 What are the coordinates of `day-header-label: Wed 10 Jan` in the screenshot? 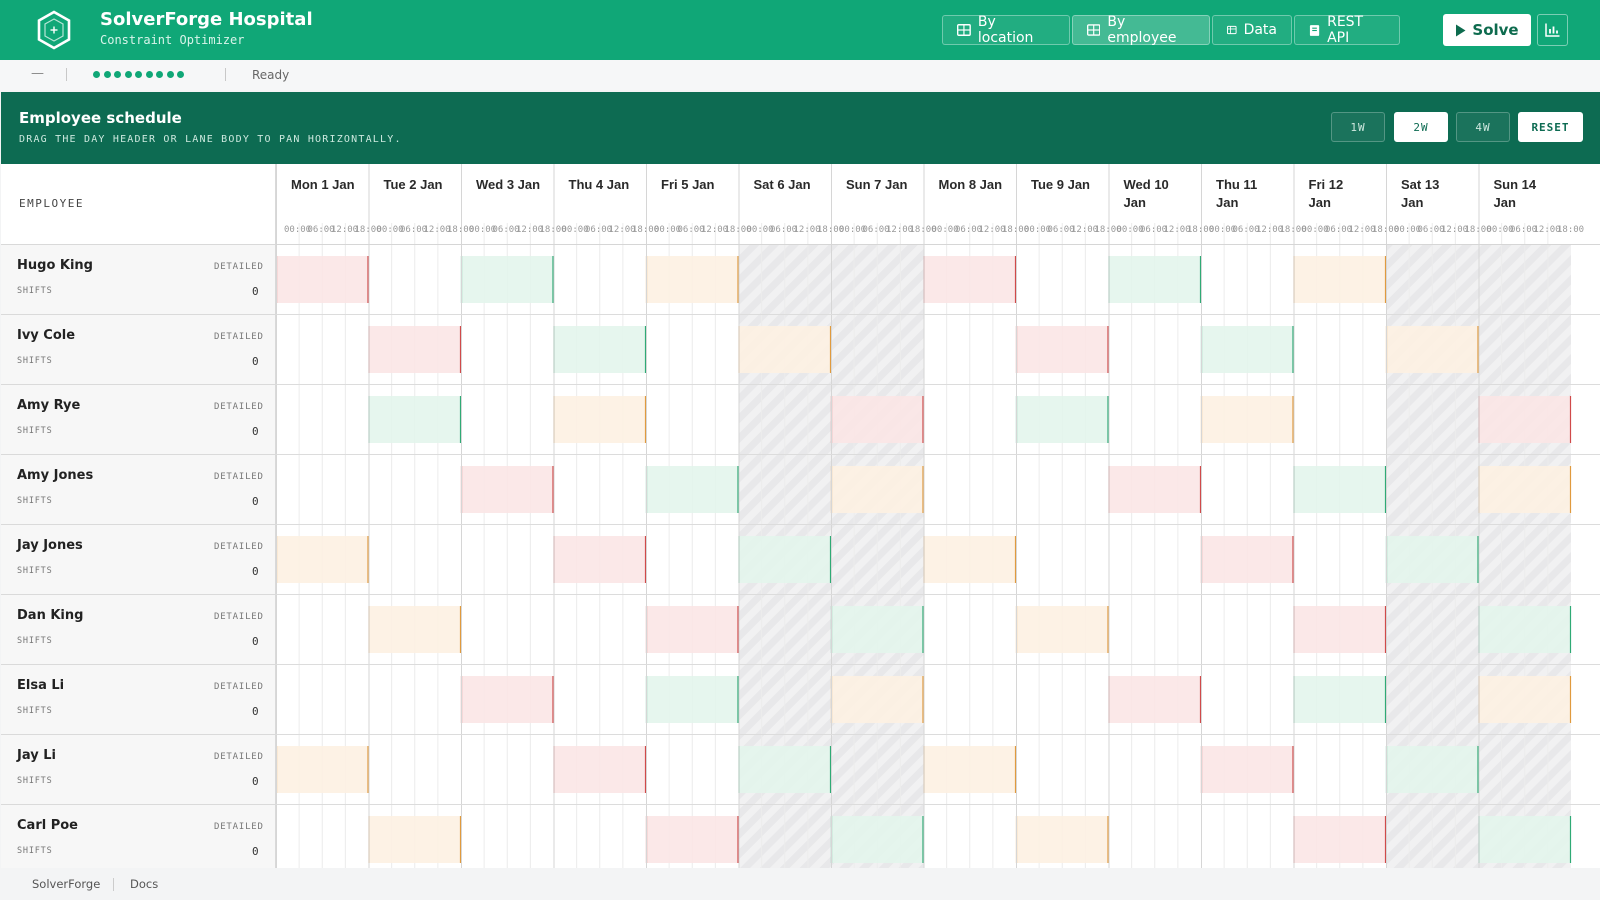 It's located at (1146, 193).